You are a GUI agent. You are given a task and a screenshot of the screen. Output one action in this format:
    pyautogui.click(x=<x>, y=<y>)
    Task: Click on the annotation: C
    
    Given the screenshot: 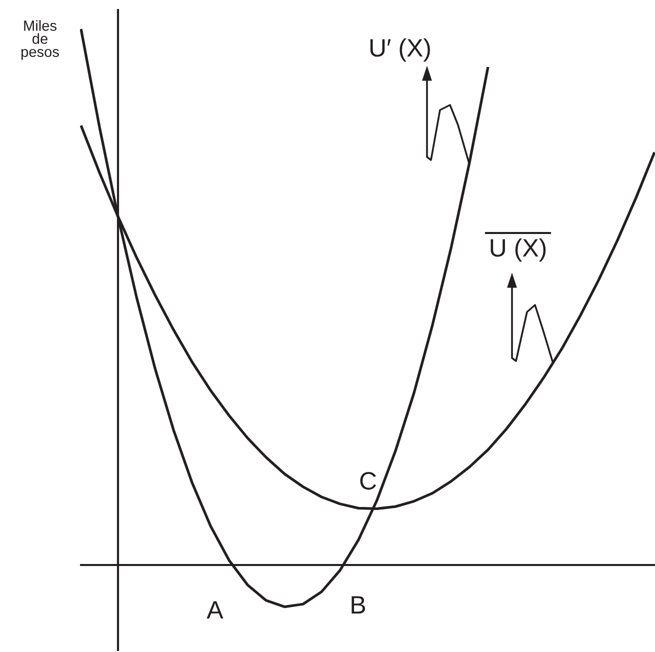 What is the action you would take?
    pyautogui.click(x=368, y=481)
    